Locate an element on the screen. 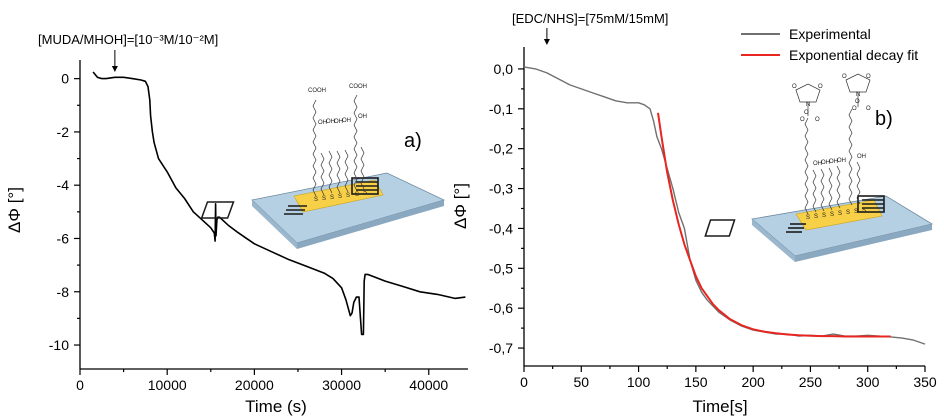 Image resolution: width=944 pixels, height=420 pixels. y-tick-label: -0,5 is located at coordinates (501, 268).